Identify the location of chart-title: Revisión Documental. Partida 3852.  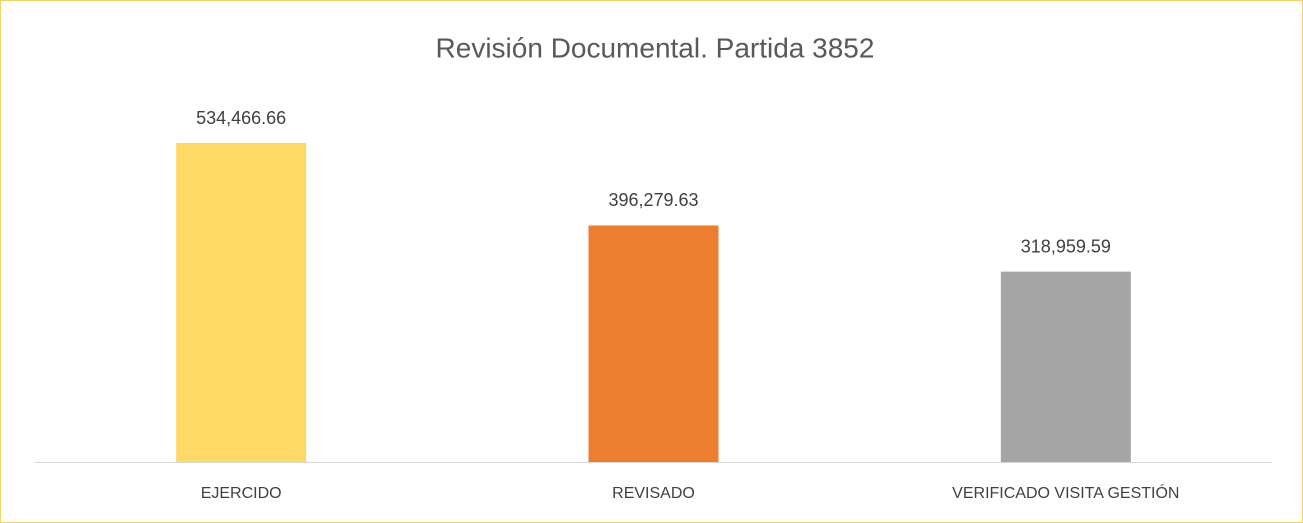
(655, 47).